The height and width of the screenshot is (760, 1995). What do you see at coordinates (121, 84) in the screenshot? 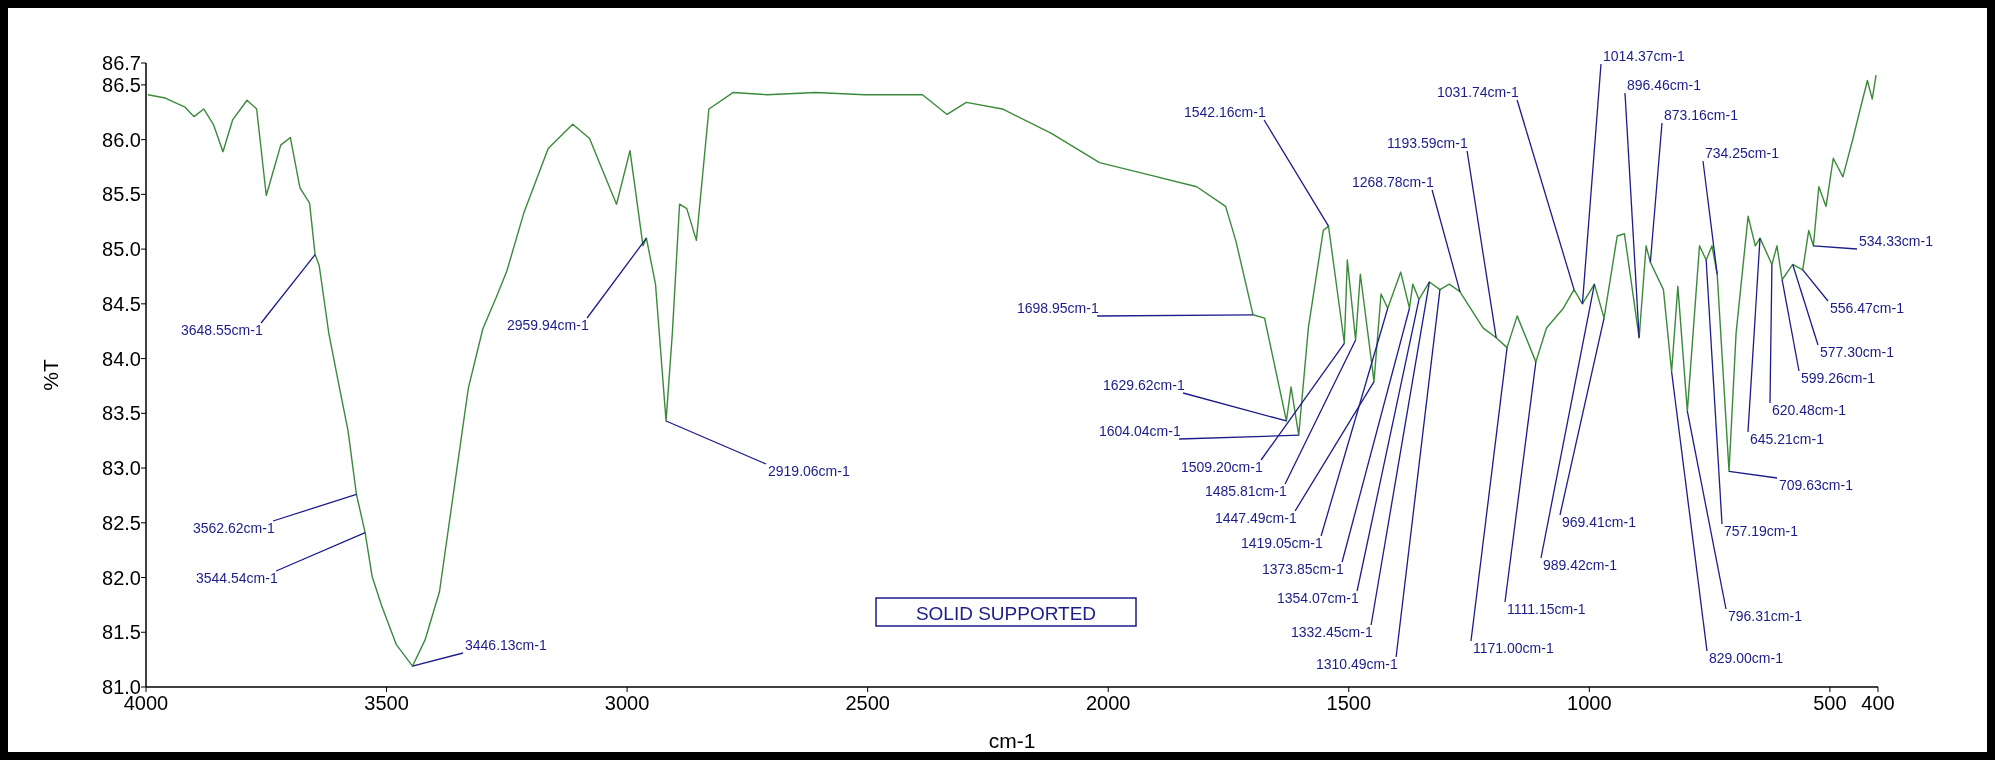
I see `y-tick-label: 86.5` at bounding box center [121, 84].